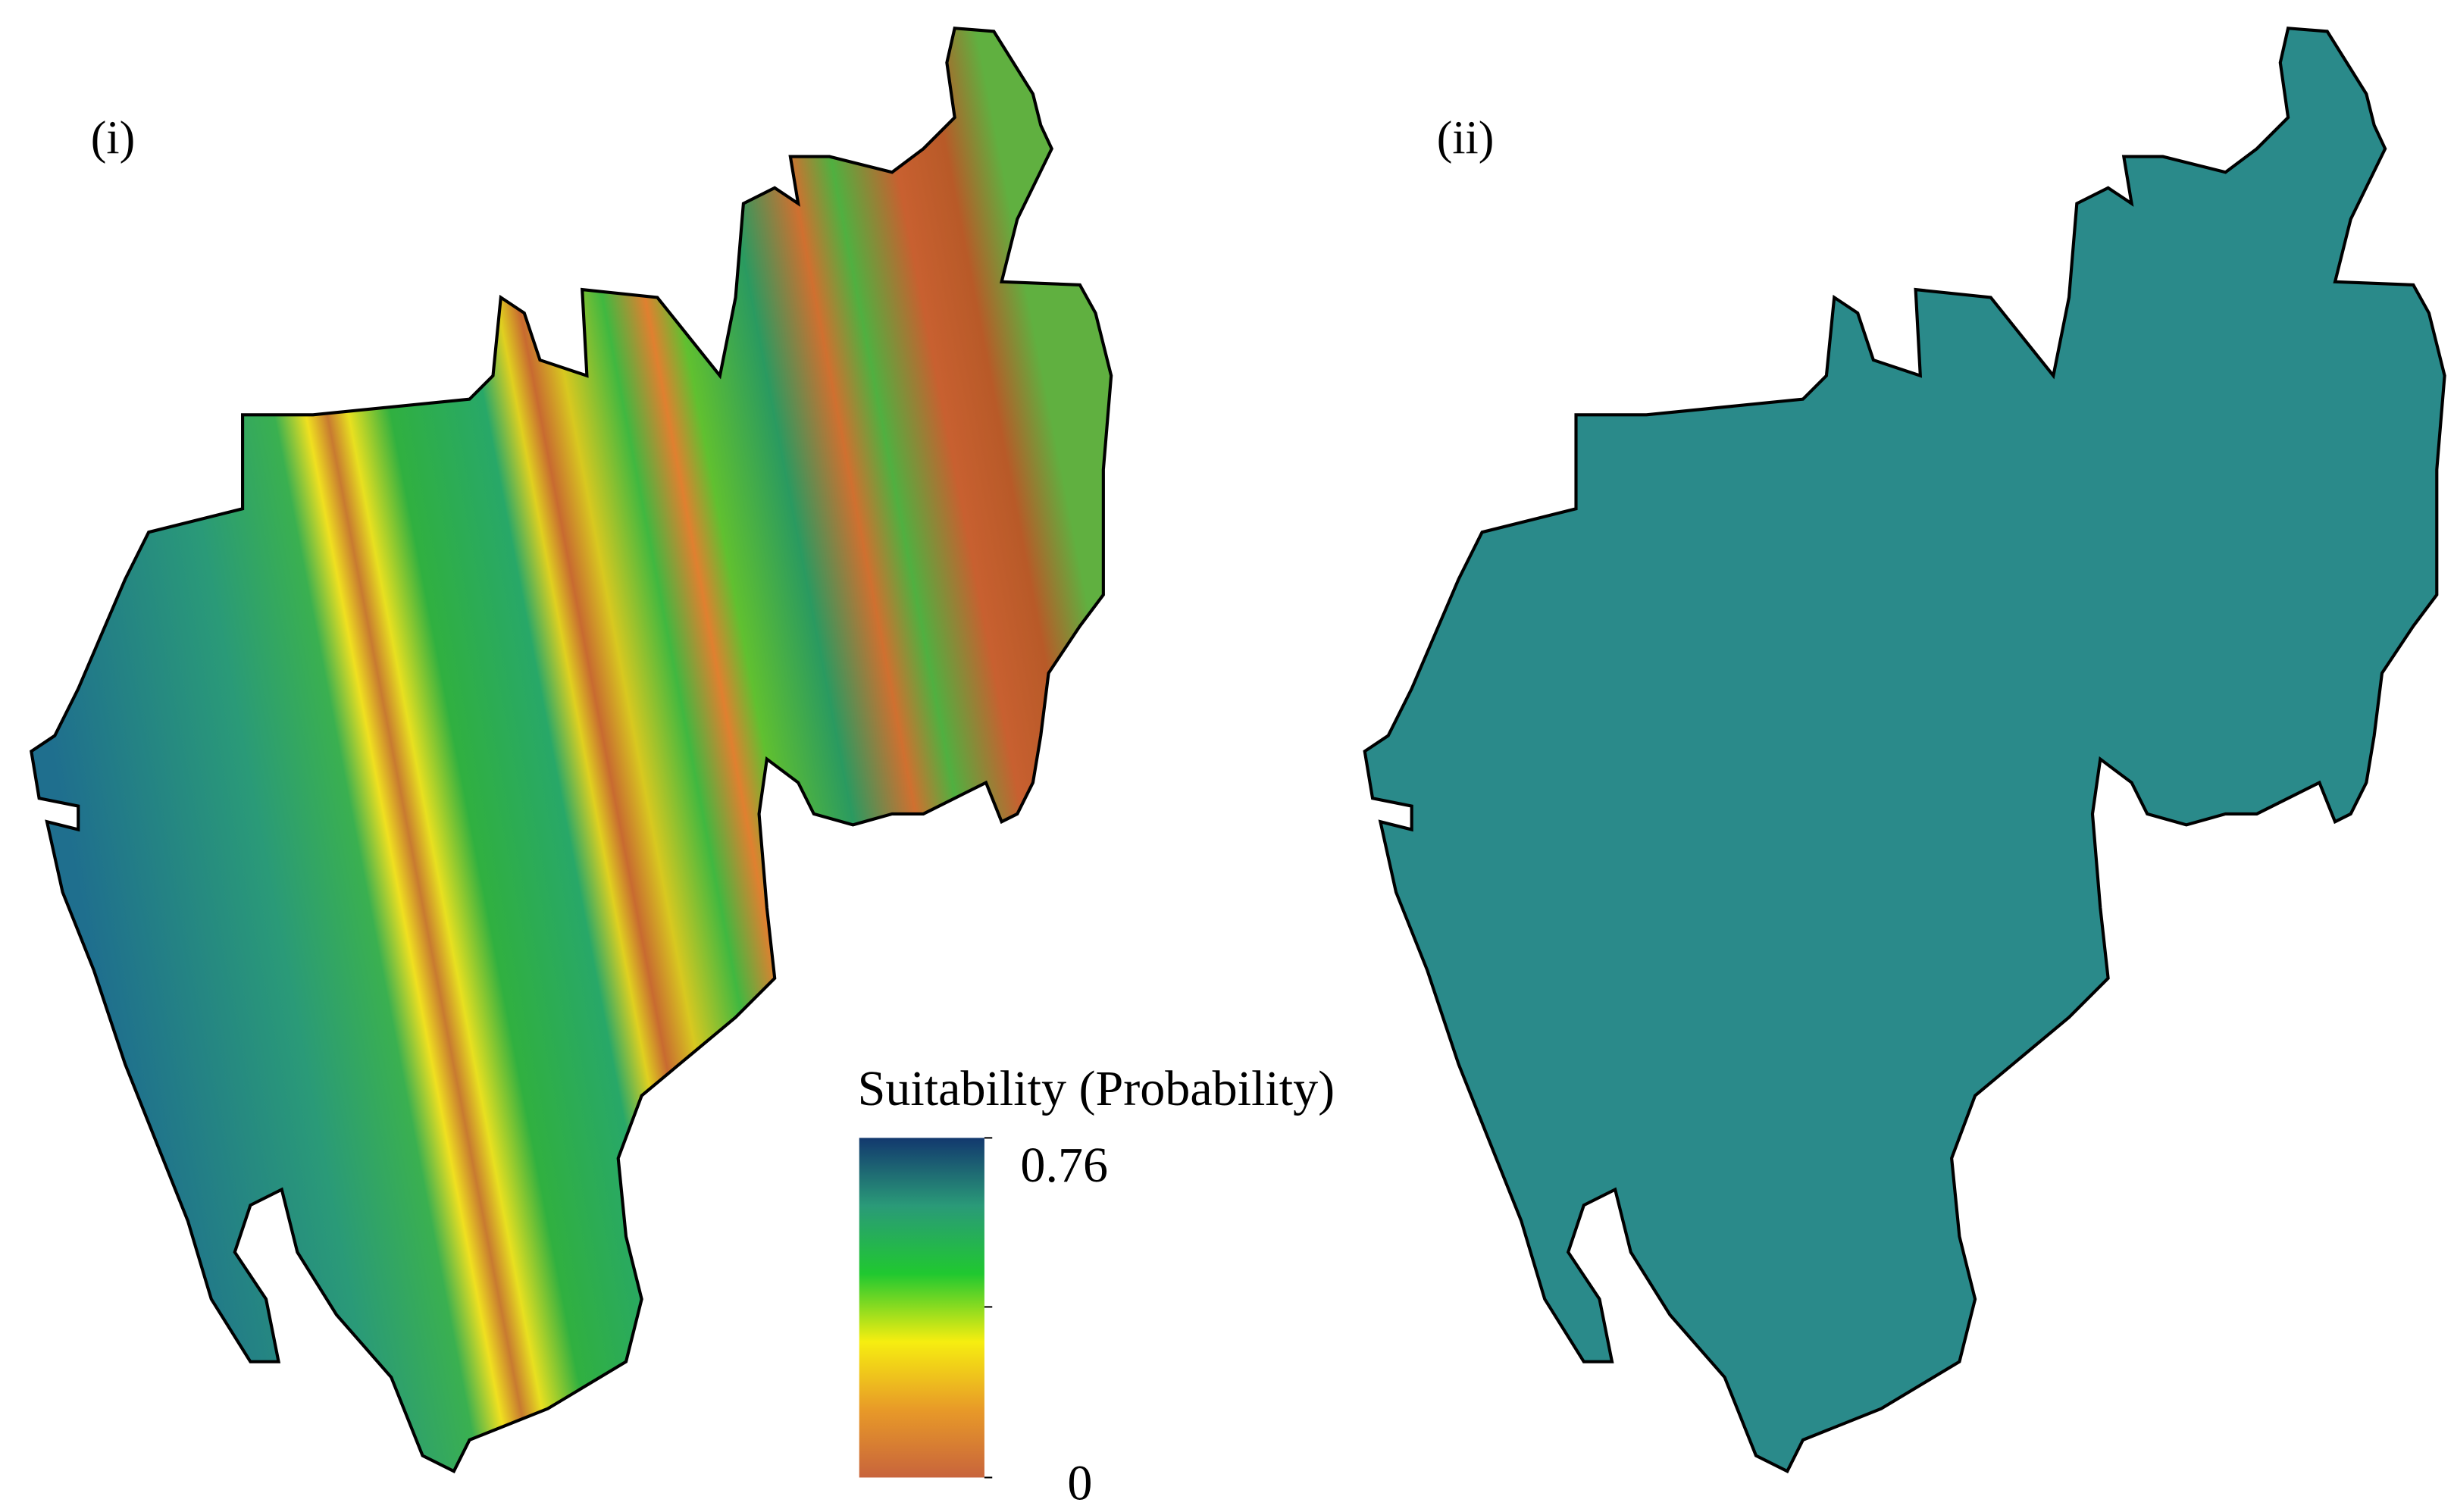 The image size is (2454, 1512). I want to click on panel-label: (ii), so click(1466, 138).